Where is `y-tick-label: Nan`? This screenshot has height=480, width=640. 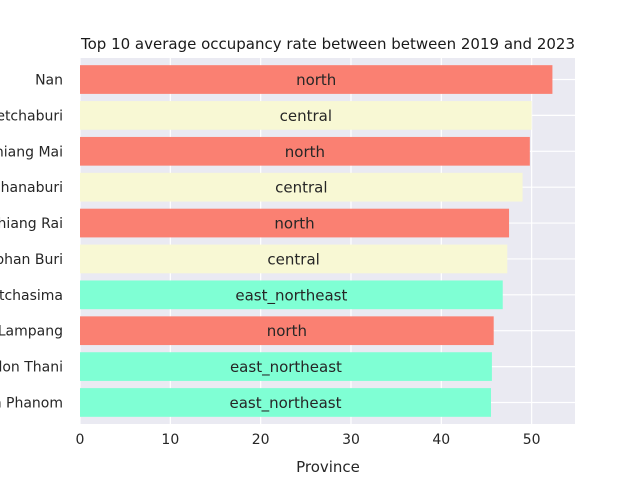
y-tick-label: Nan is located at coordinates (49, 81).